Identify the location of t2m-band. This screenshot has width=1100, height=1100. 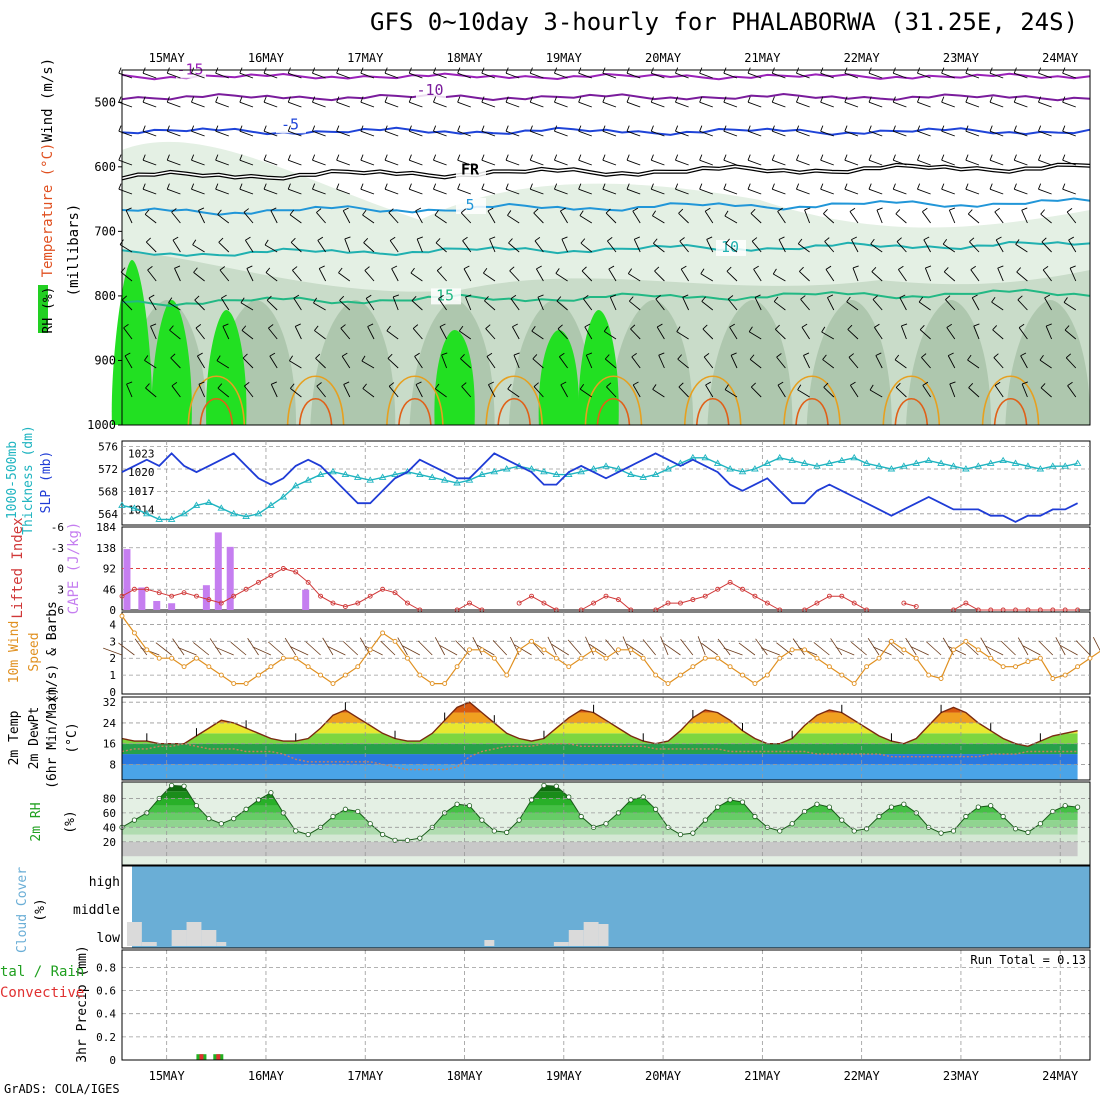
(600, 717).